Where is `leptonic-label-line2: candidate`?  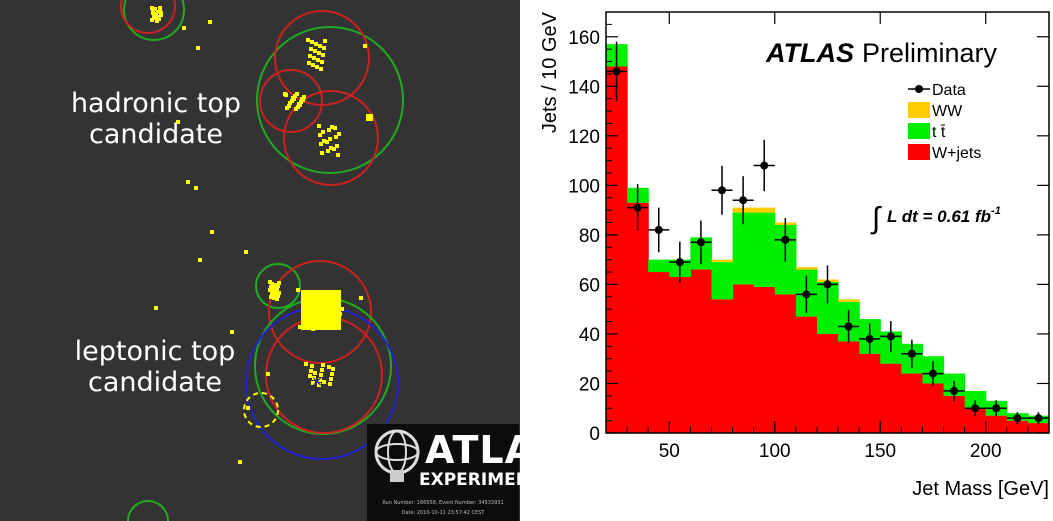 leptonic-label-line2: candidate is located at coordinates (155, 382).